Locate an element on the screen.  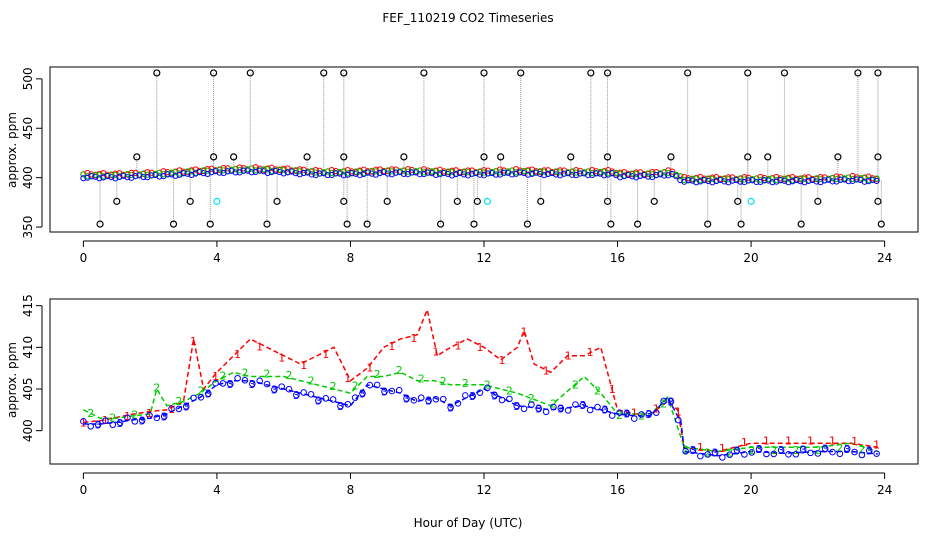
top-panel-ylabel: approx. ppm is located at coordinates (12, 150).